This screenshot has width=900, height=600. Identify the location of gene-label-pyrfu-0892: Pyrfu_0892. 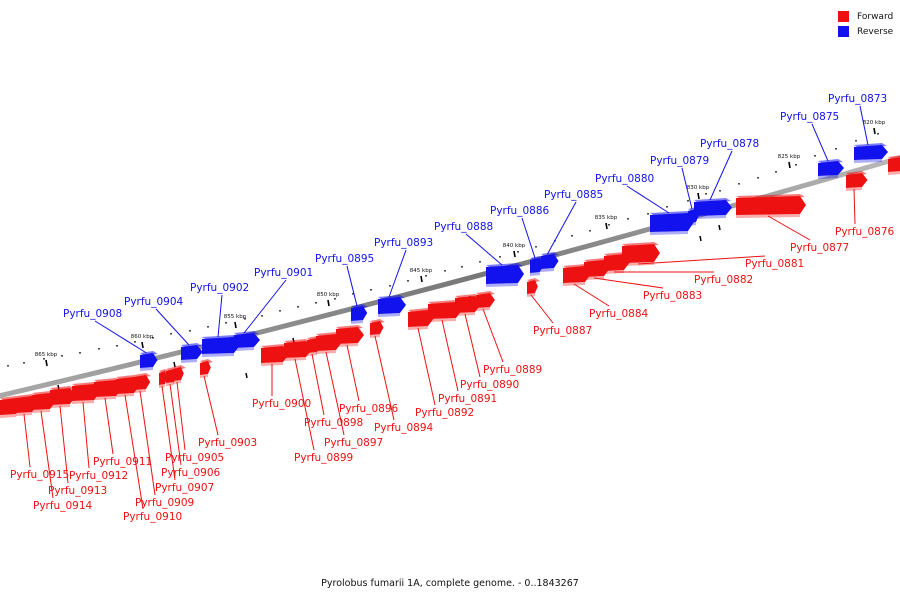
(444, 373).